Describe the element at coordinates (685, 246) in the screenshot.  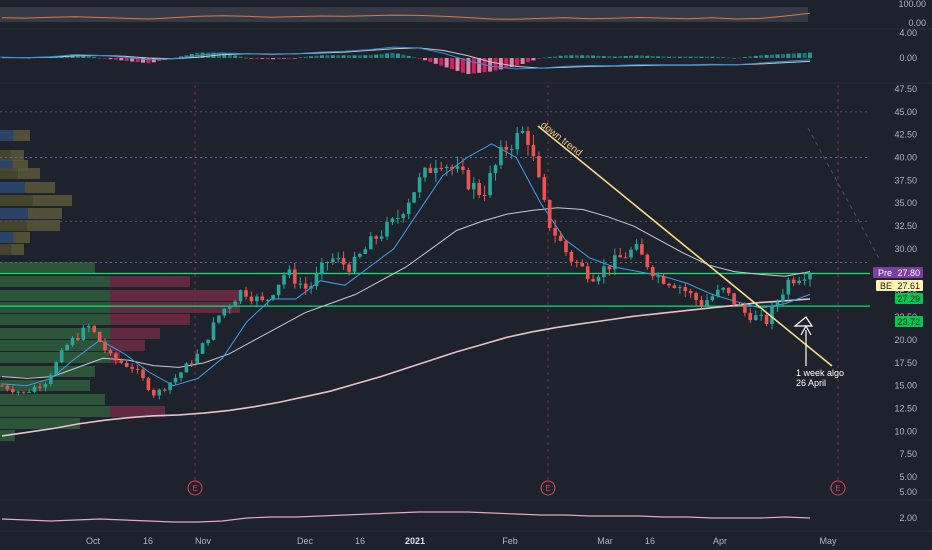
I see `downtrend-line` at that location.